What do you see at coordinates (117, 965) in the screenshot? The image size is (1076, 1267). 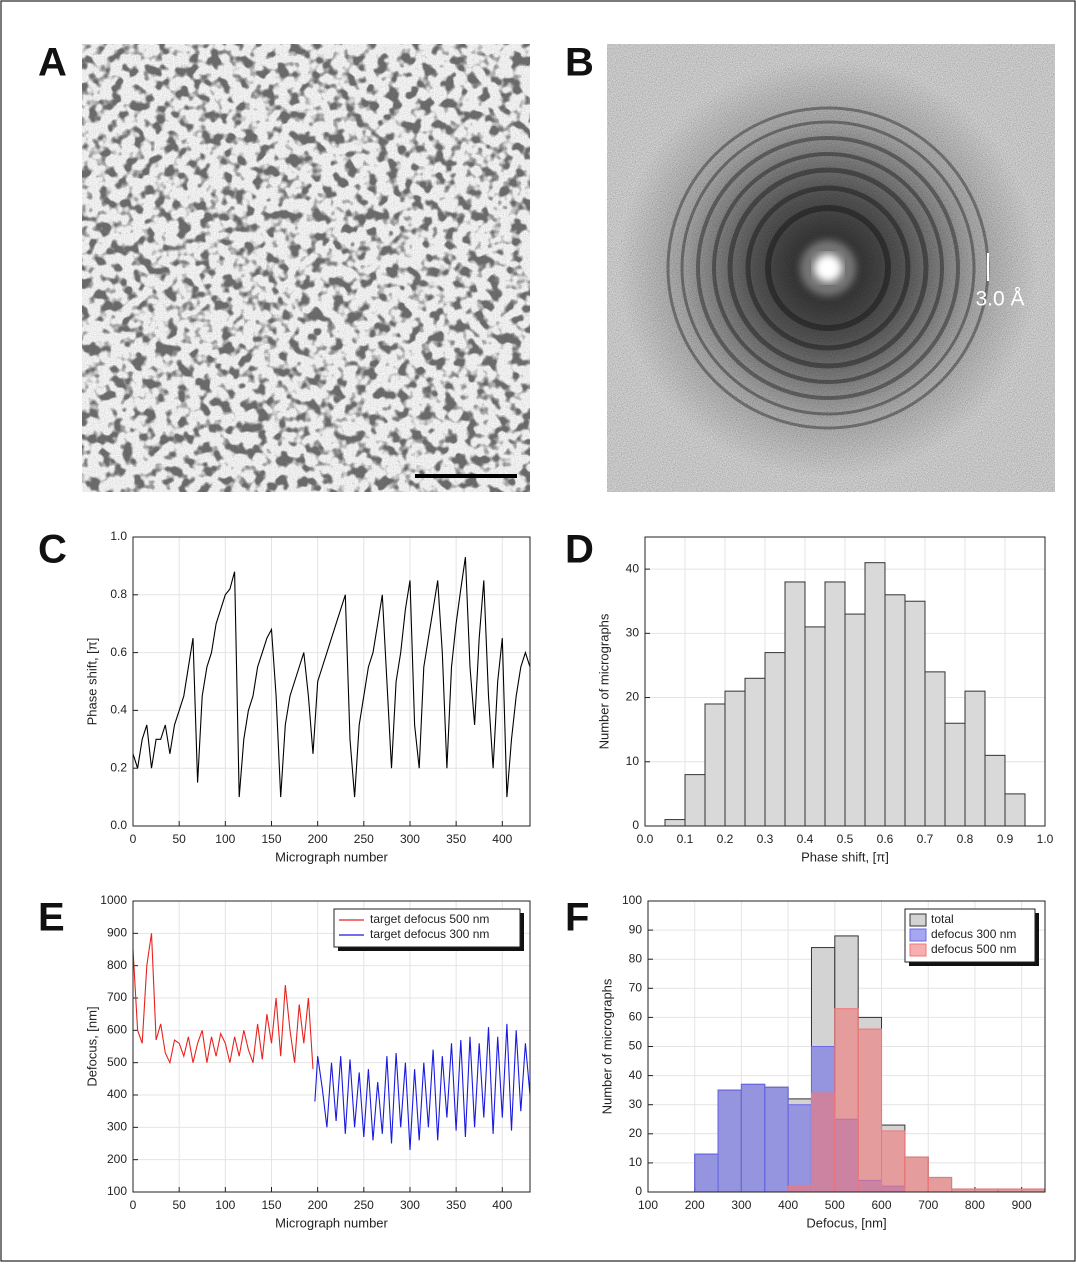 I see `y-tick-label: 800` at bounding box center [117, 965].